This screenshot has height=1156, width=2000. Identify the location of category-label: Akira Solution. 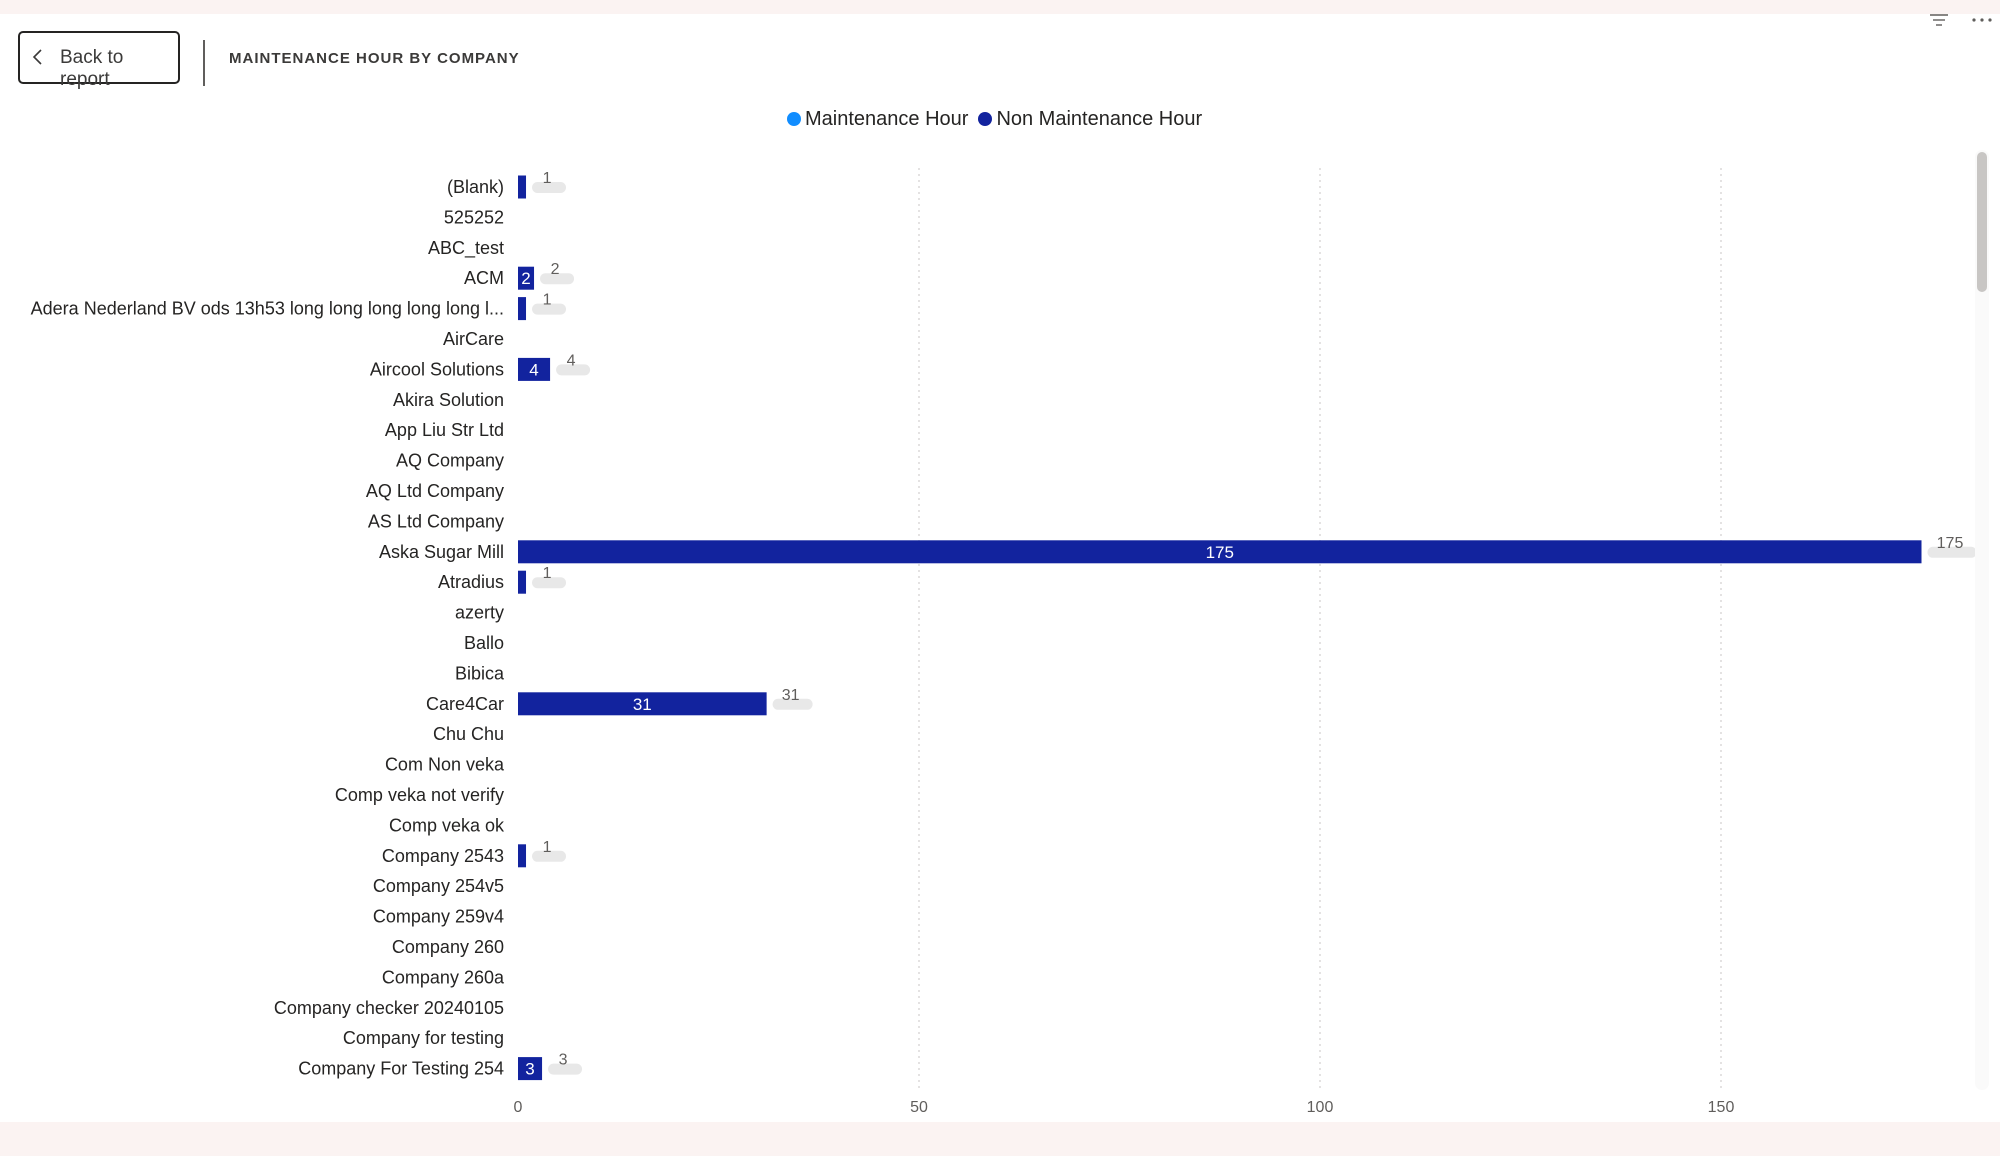
(448, 400).